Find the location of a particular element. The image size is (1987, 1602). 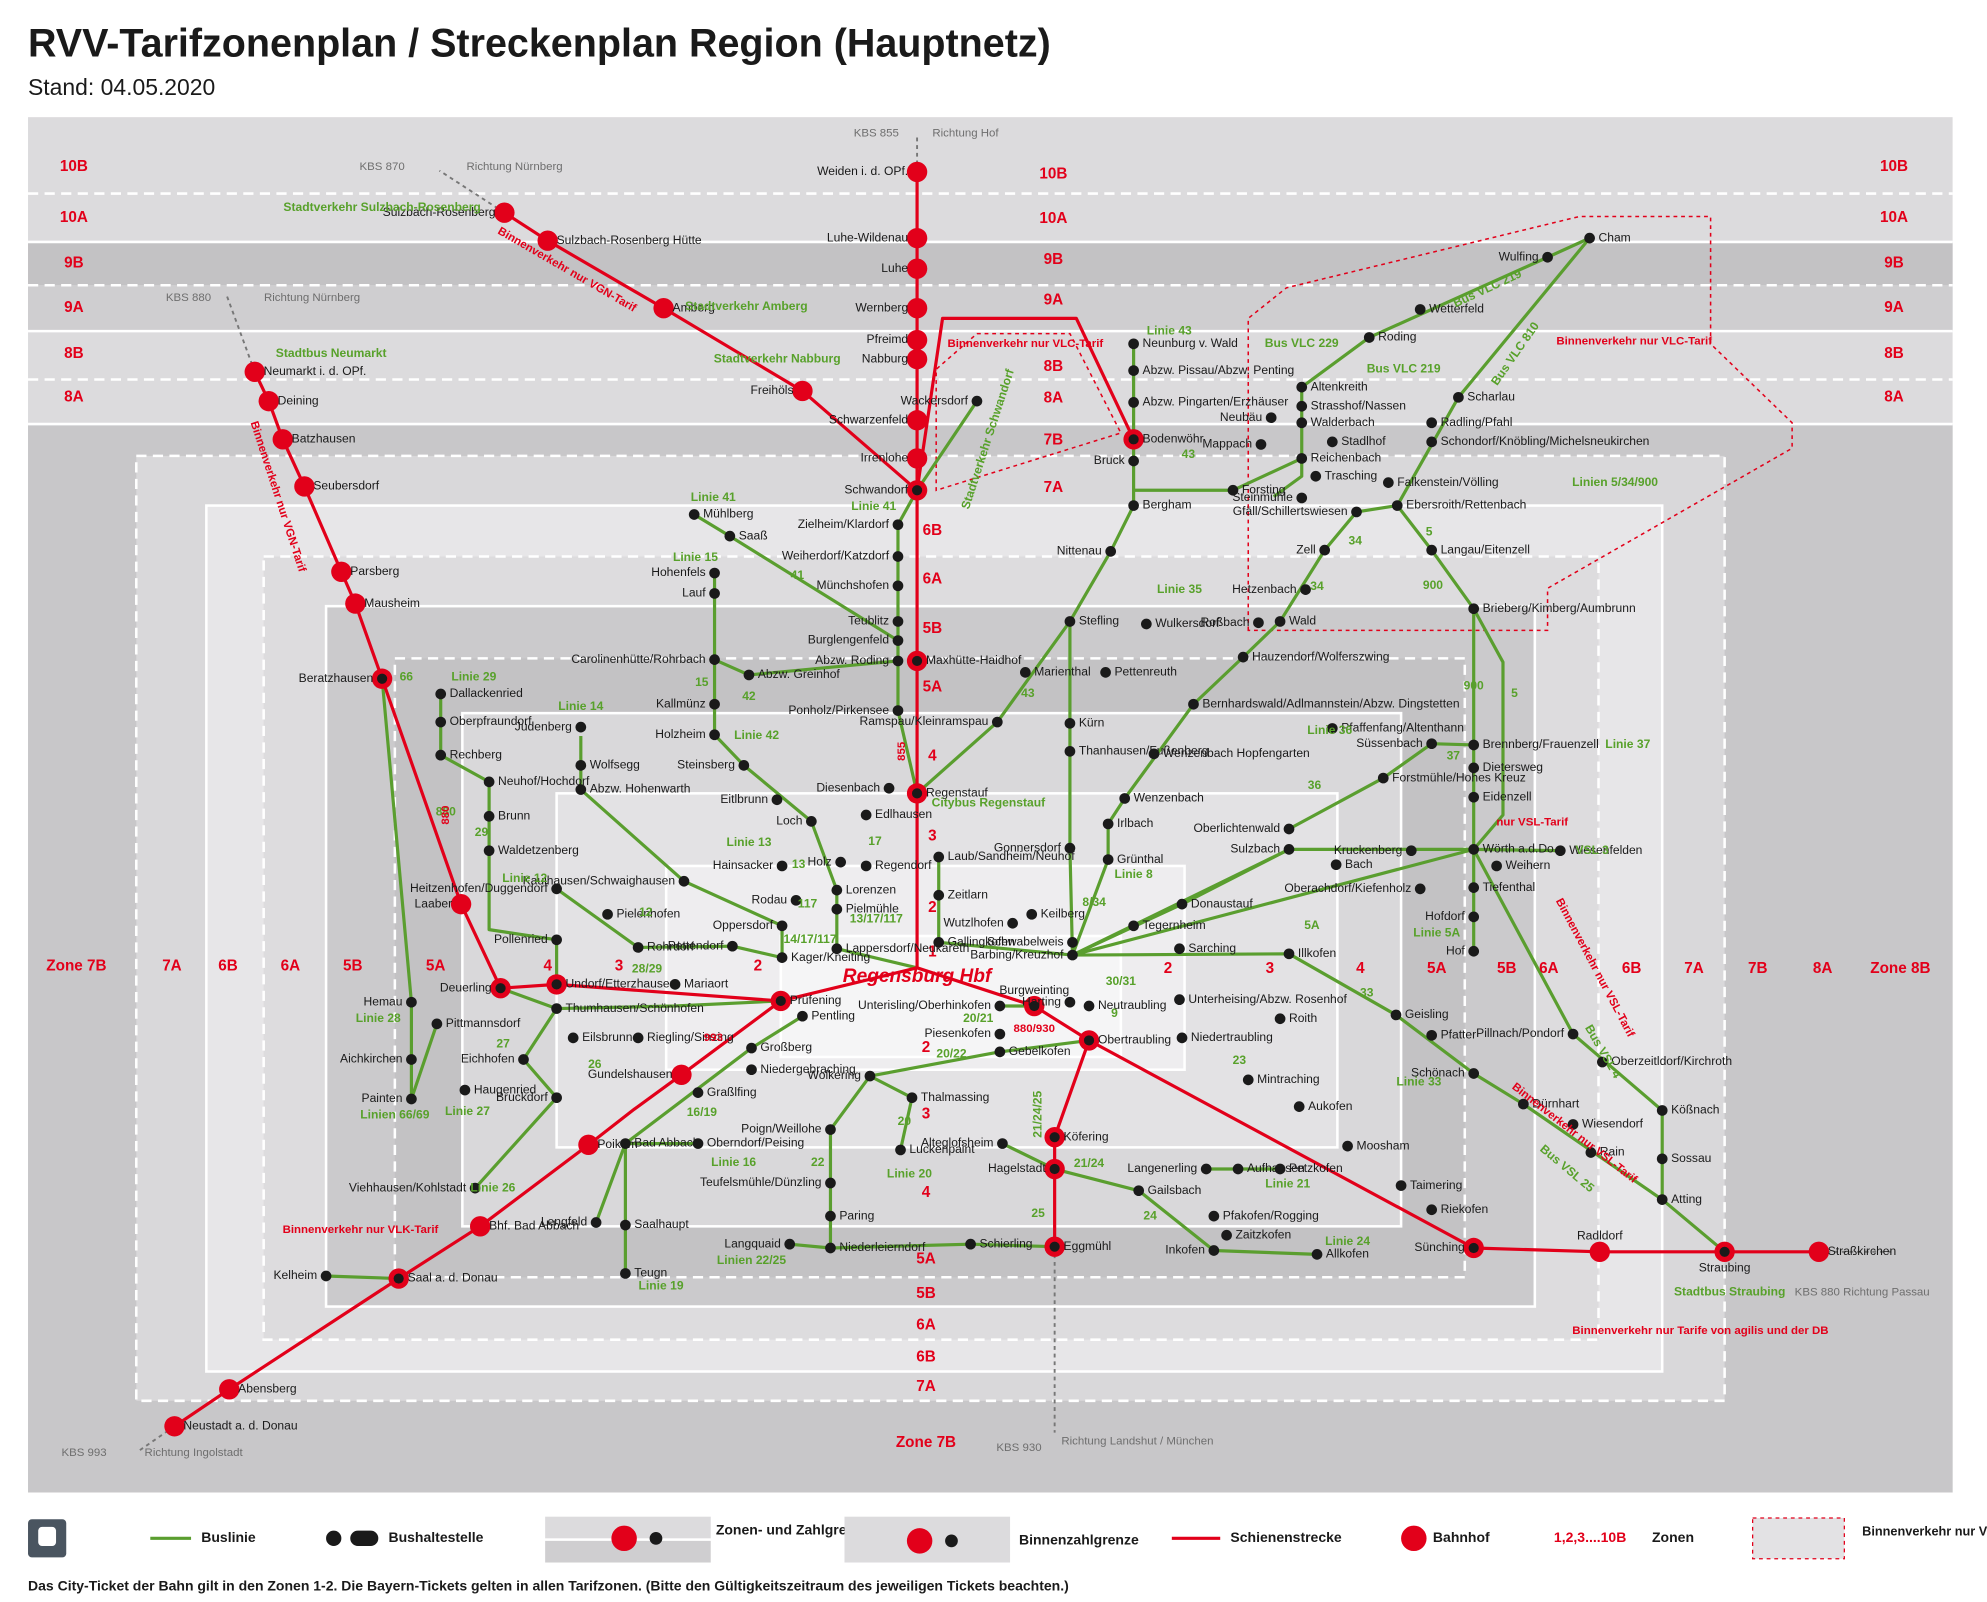

line-label: 25 is located at coordinates (1038, 1213).